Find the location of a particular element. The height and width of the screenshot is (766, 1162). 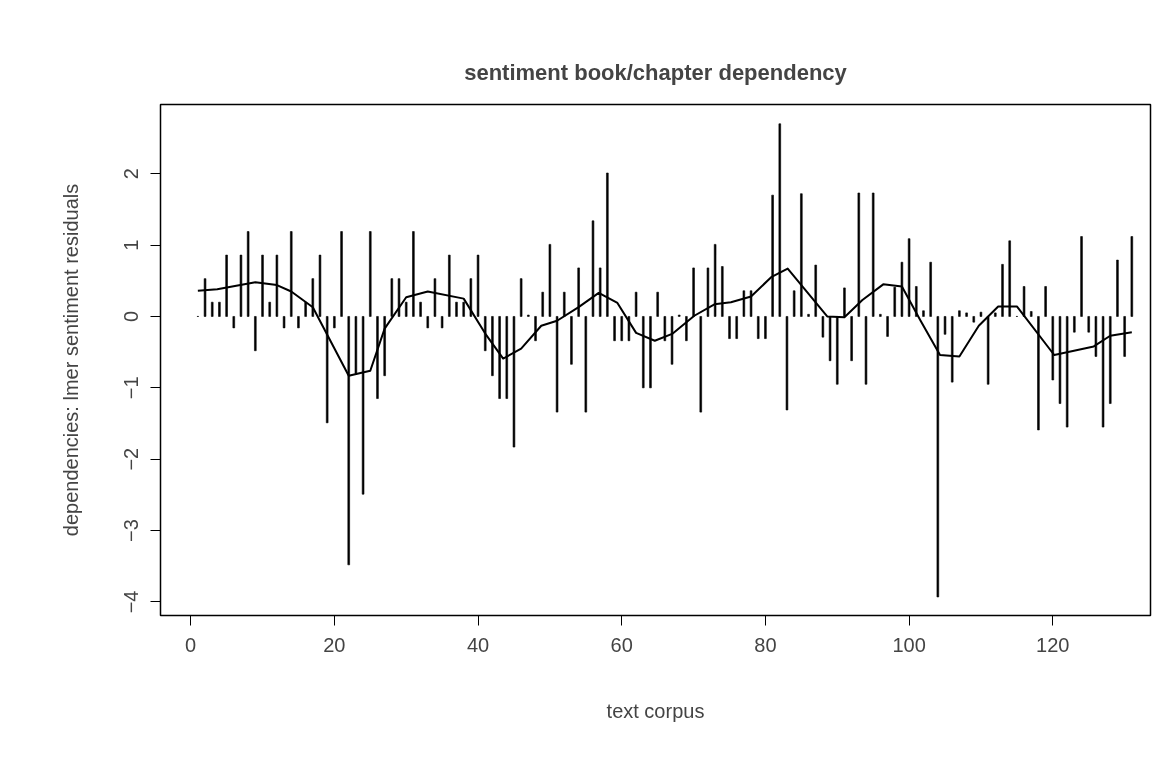

y-tick-label: −4 is located at coordinates (131, 602).